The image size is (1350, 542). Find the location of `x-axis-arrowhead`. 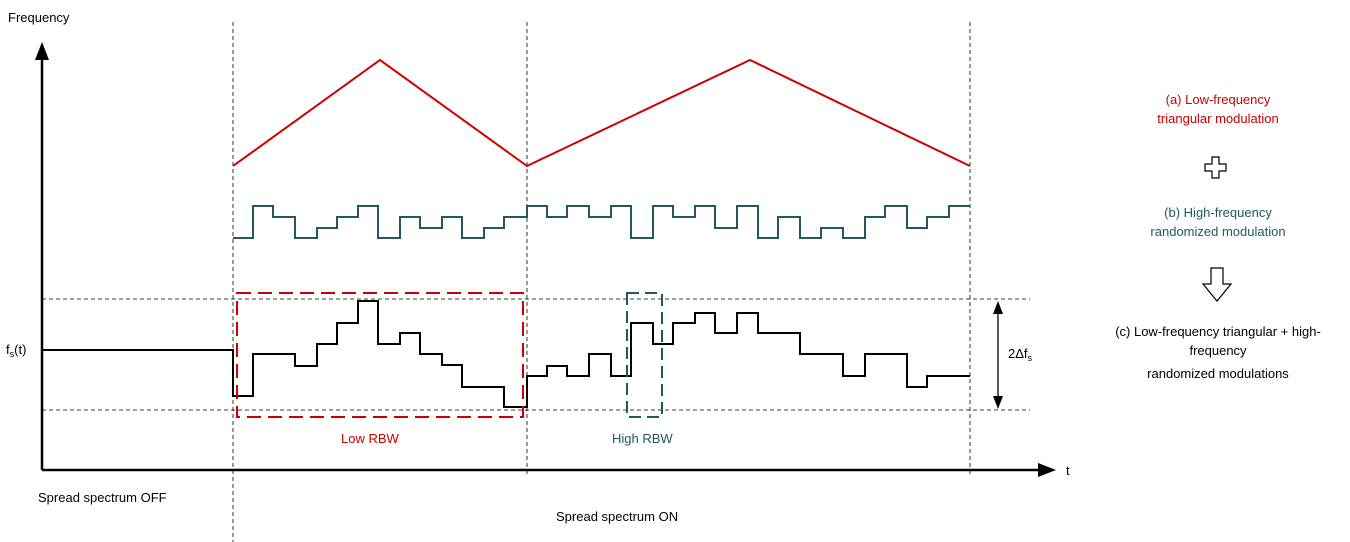

x-axis-arrowhead is located at coordinates (1047, 470).